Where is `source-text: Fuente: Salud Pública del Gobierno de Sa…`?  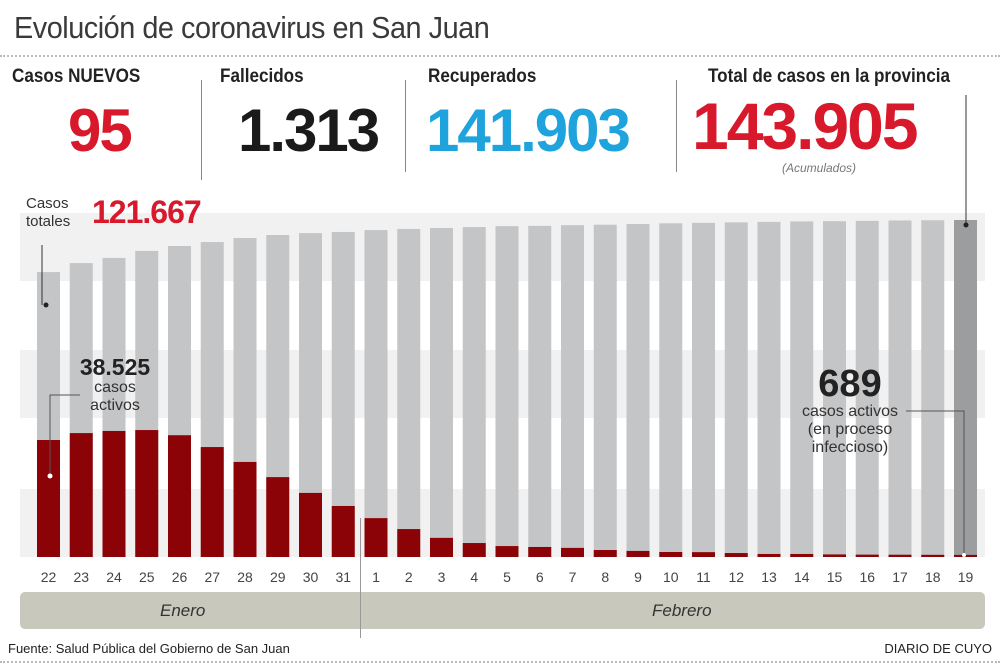
source-text: Fuente: Salud Pública del Gobierno de Sa… is located at coordinates (149, 648).